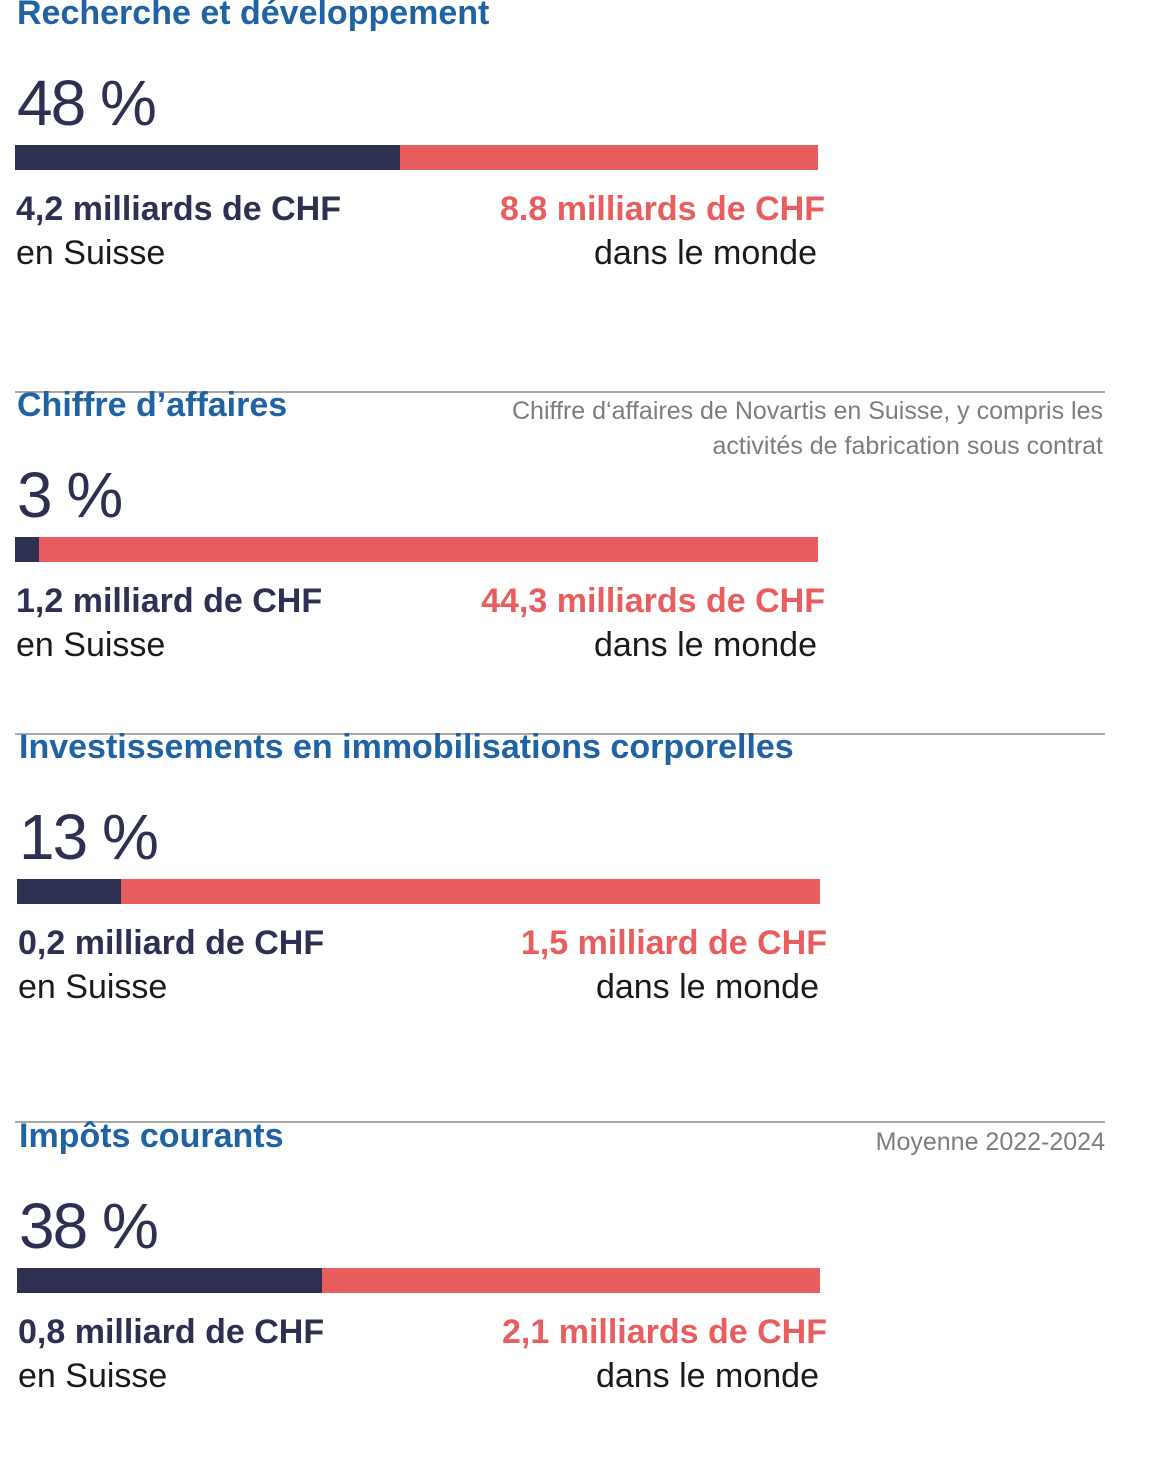  Describe the element at coordinates (171, 1332) in the screenshot. I see `swiss-value: 0,8 milliard de CHF` at that location.